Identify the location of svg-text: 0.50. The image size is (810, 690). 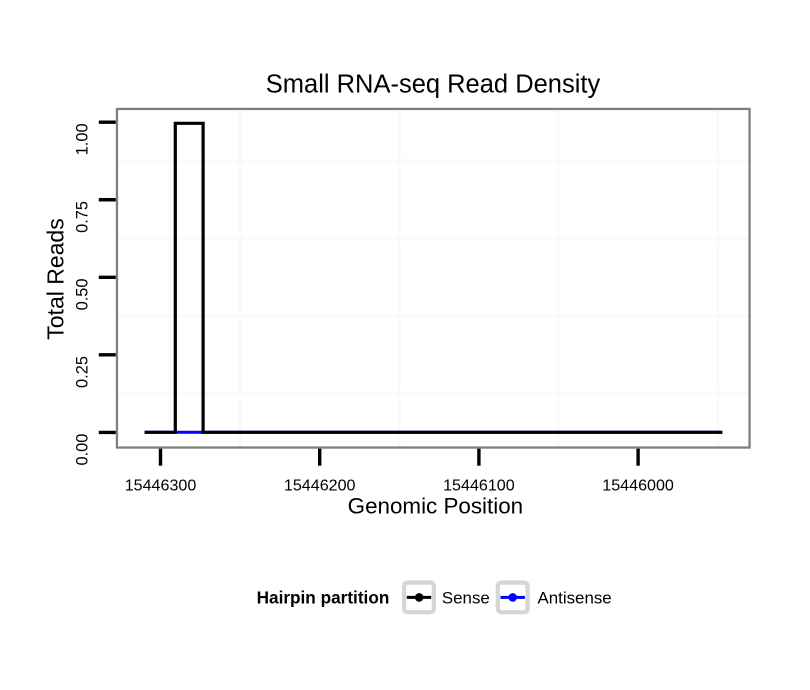
(82, 295).